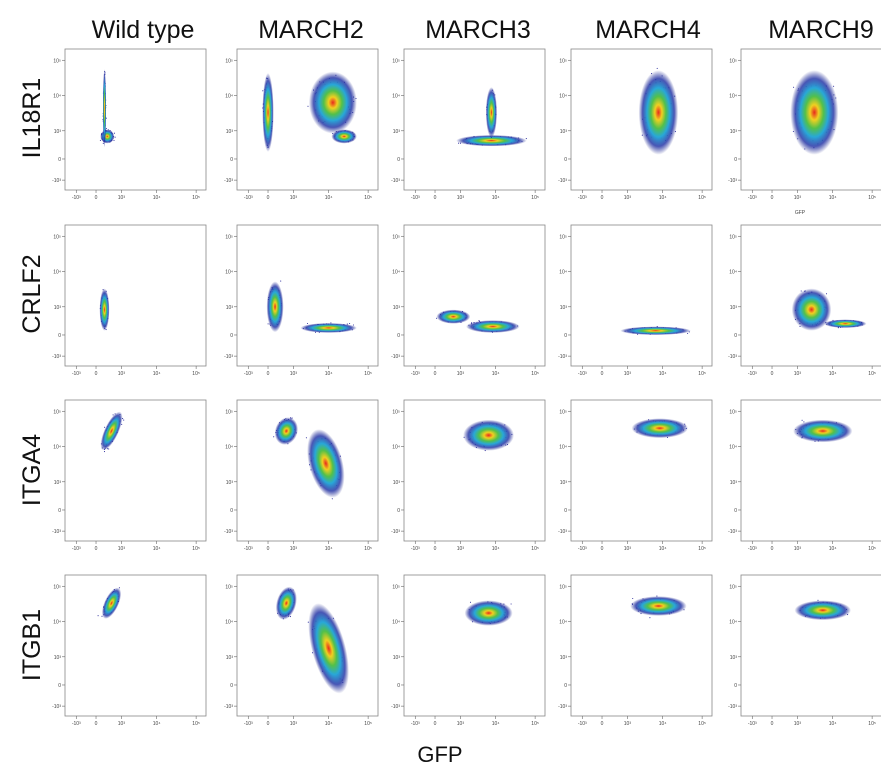 Image resolution: width=881 pixels, height=776 pixels. What do you see at coordinates (32, 470) in the screenshot?
I see `row-label: ITGA4` at bounding box center [32, 470].